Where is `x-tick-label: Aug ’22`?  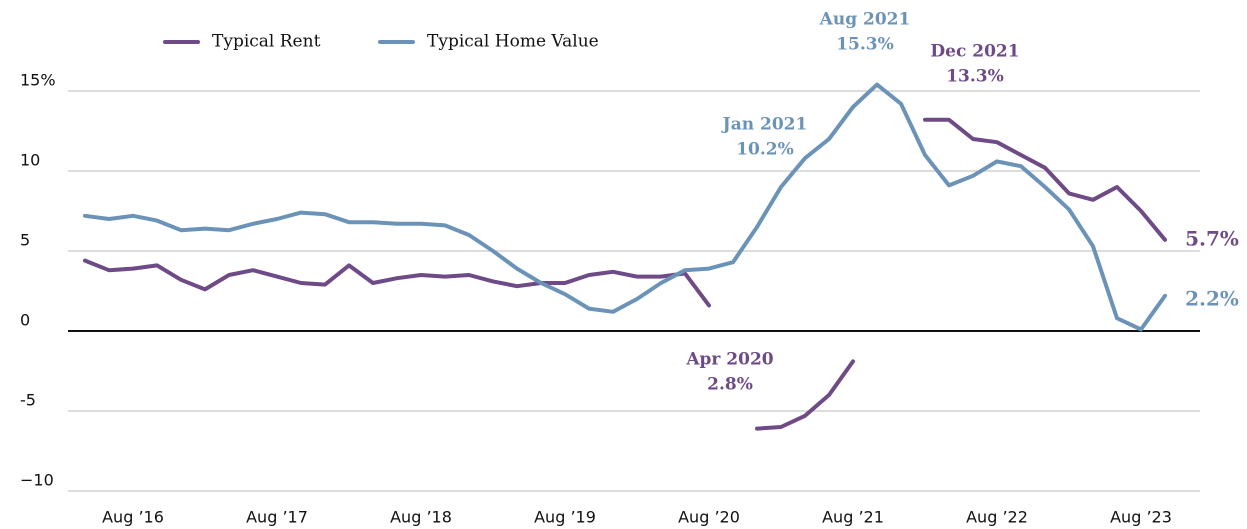 x-tick-label: Aug ’22 is located at coordinates (997, 517).